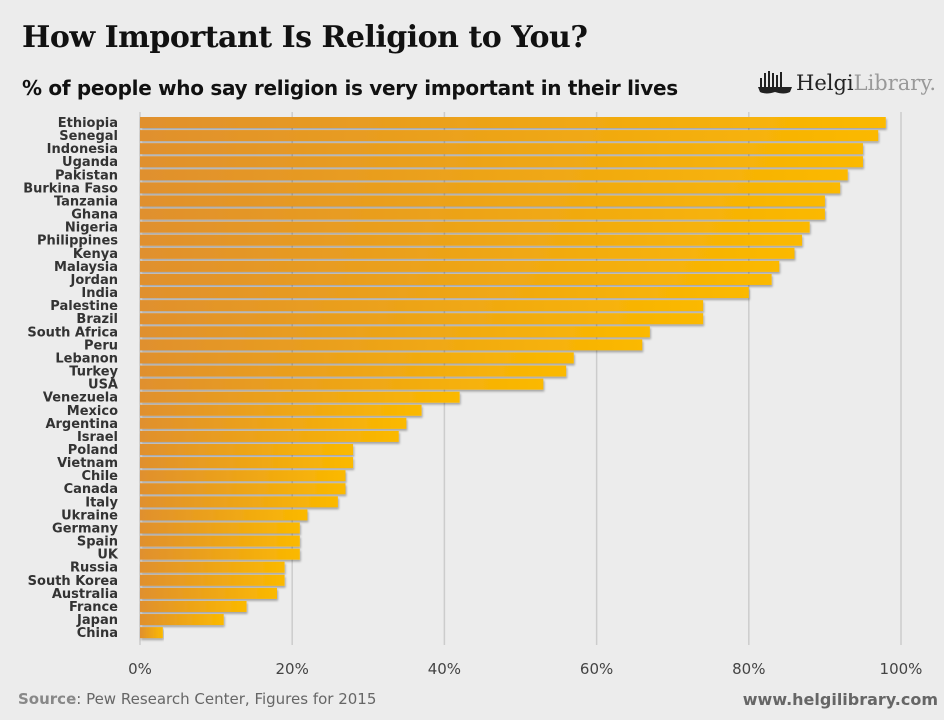 The height and width of the screenshot is (720, 944). I want to click on category-label: Senegal, so click(88, 136).